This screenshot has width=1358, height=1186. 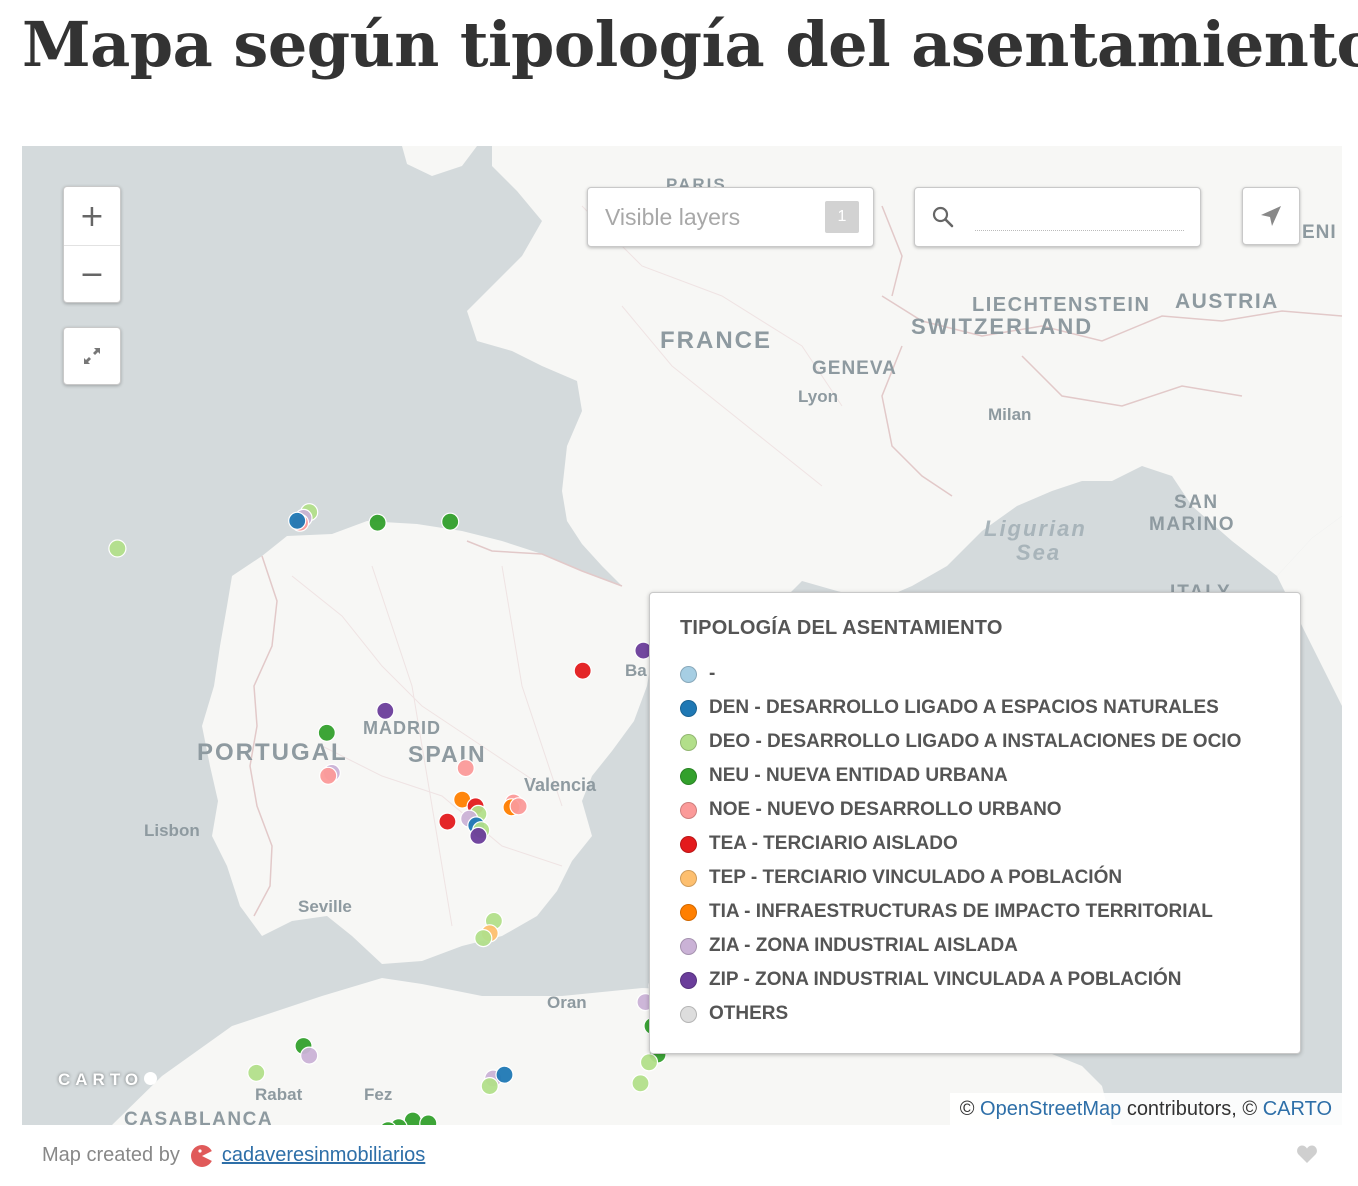 What do you see at coordinates (439, 161) in the screenshot?
I see `land-uk` at bounding box center [439, 161].